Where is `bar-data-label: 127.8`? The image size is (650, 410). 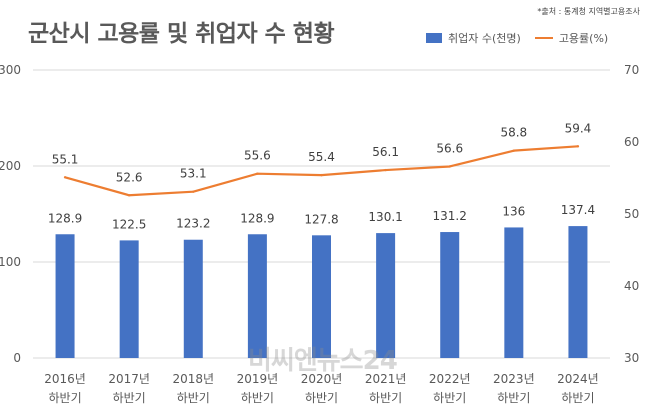 bar-data-label: 127.8 is located at coordinates (321, 219).